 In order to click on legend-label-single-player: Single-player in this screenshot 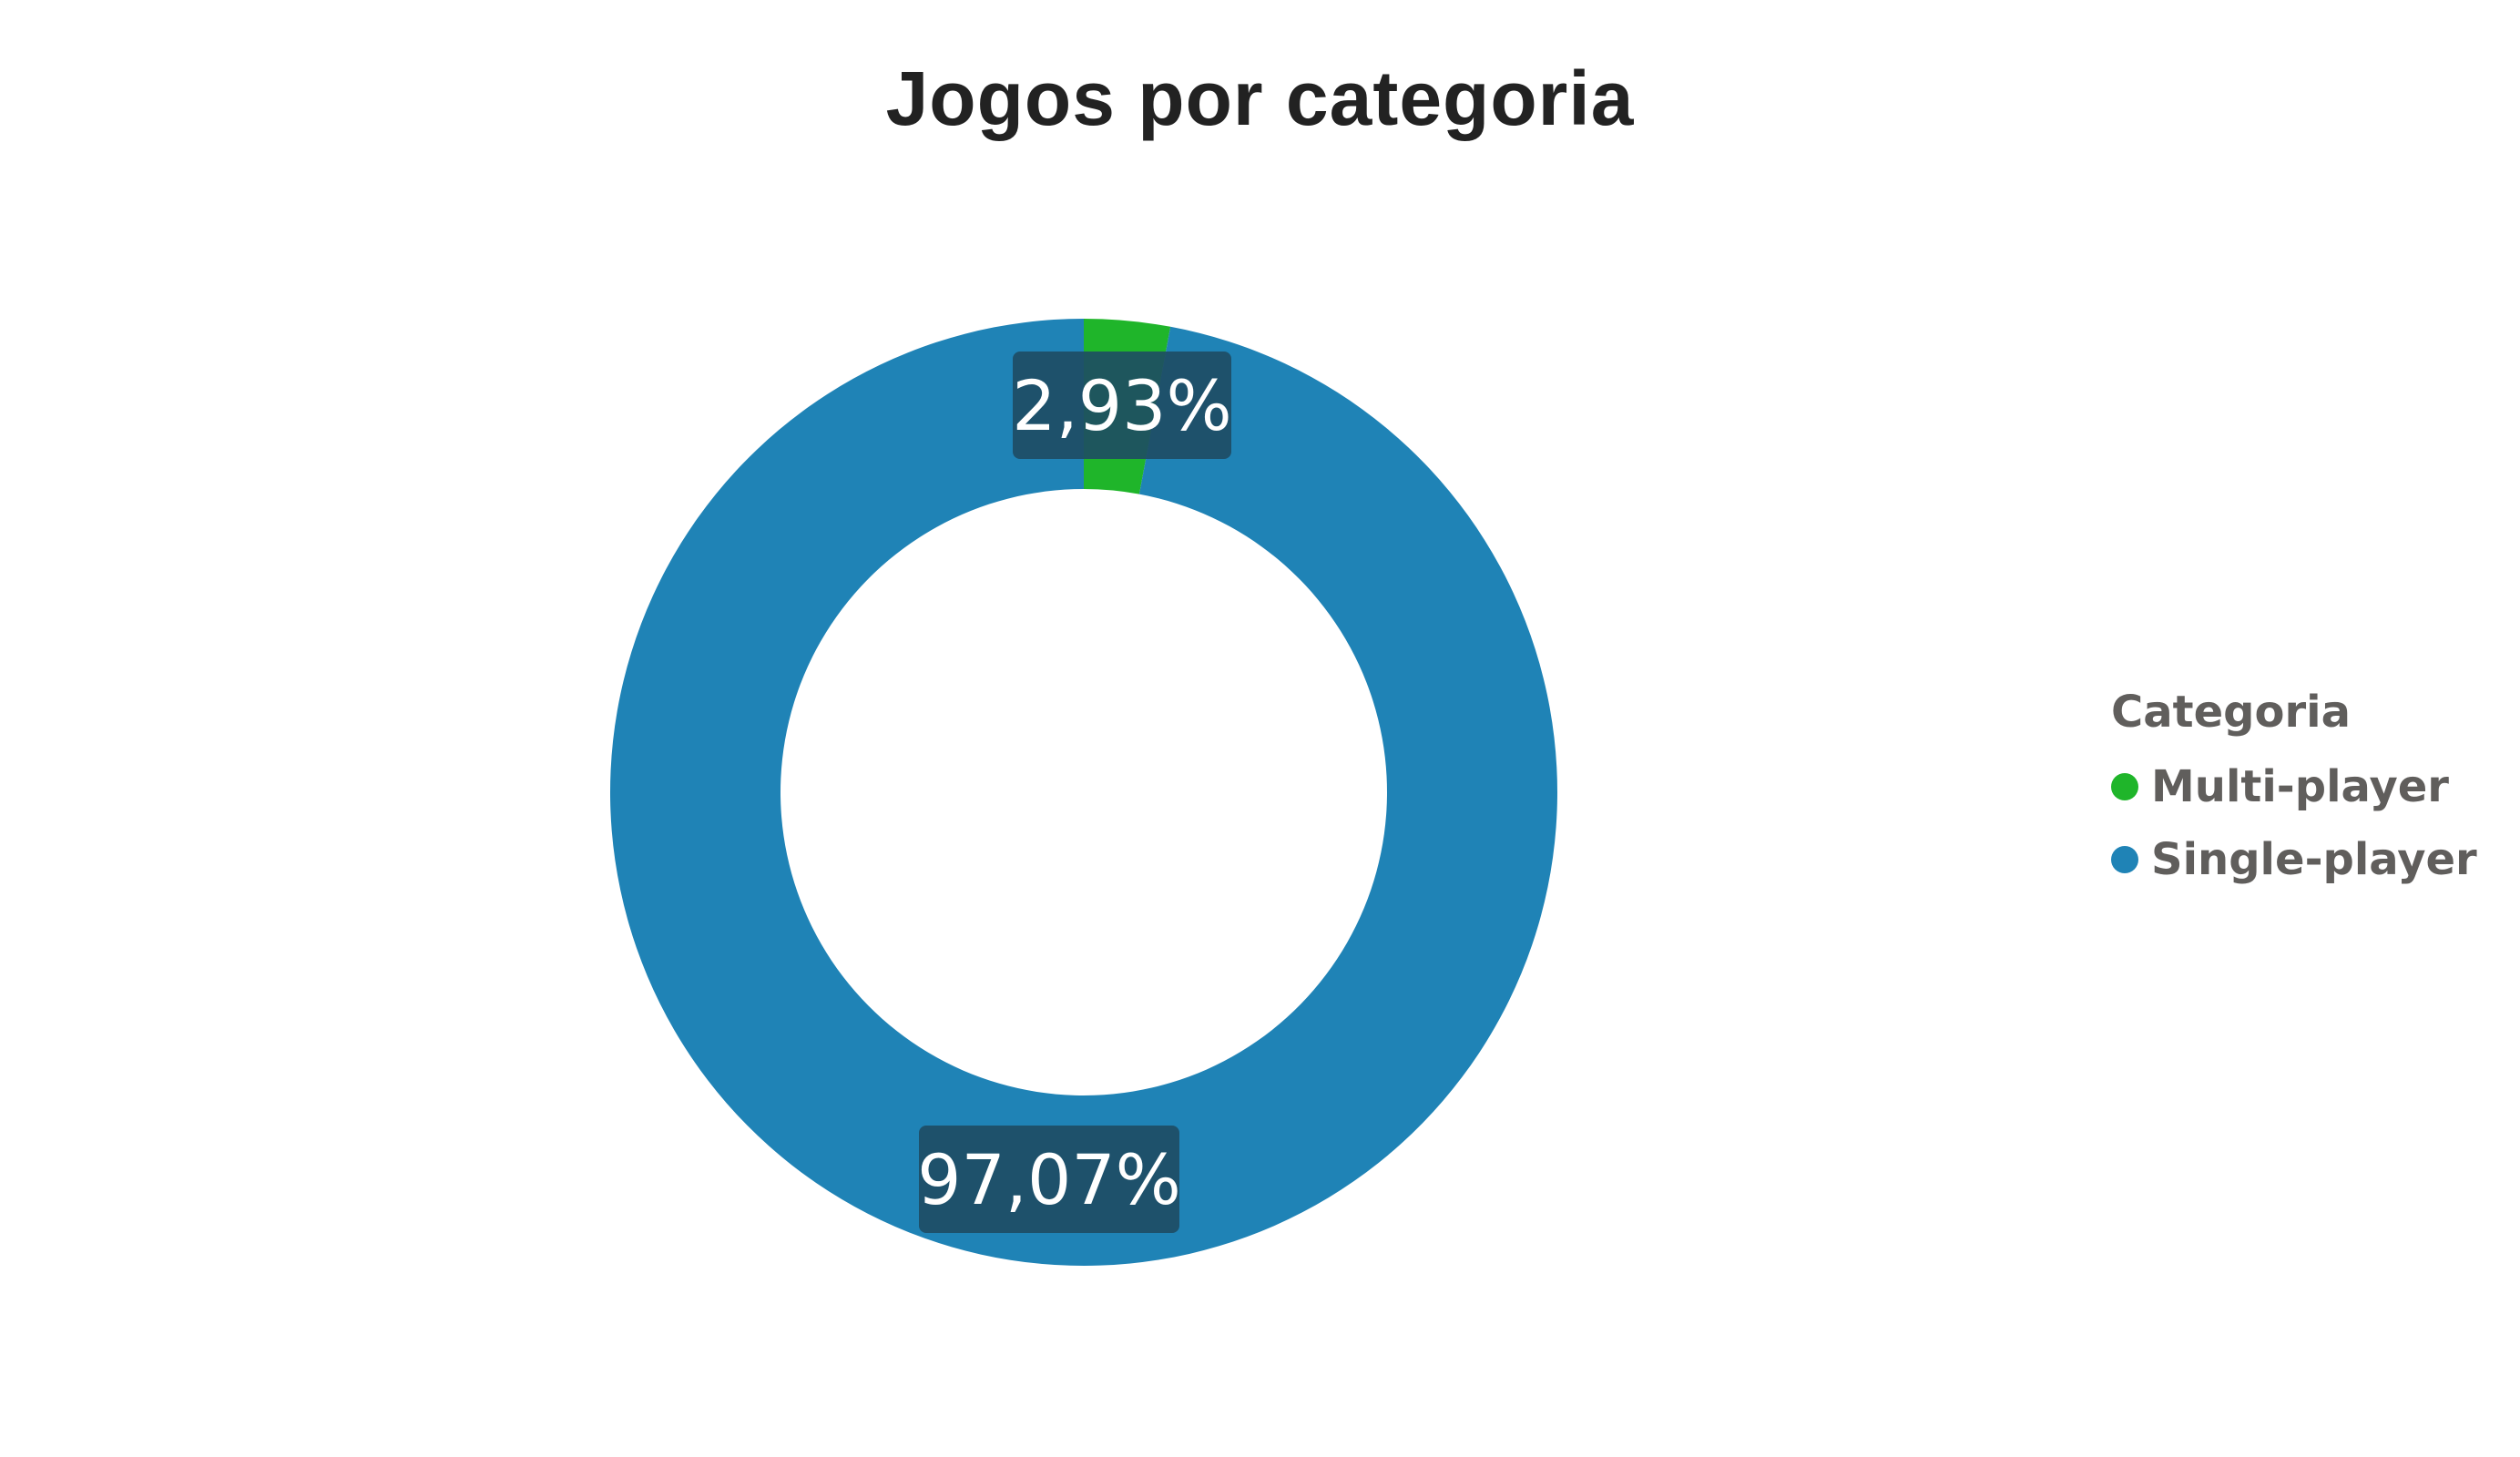, I will do `click(2314, 860)`.